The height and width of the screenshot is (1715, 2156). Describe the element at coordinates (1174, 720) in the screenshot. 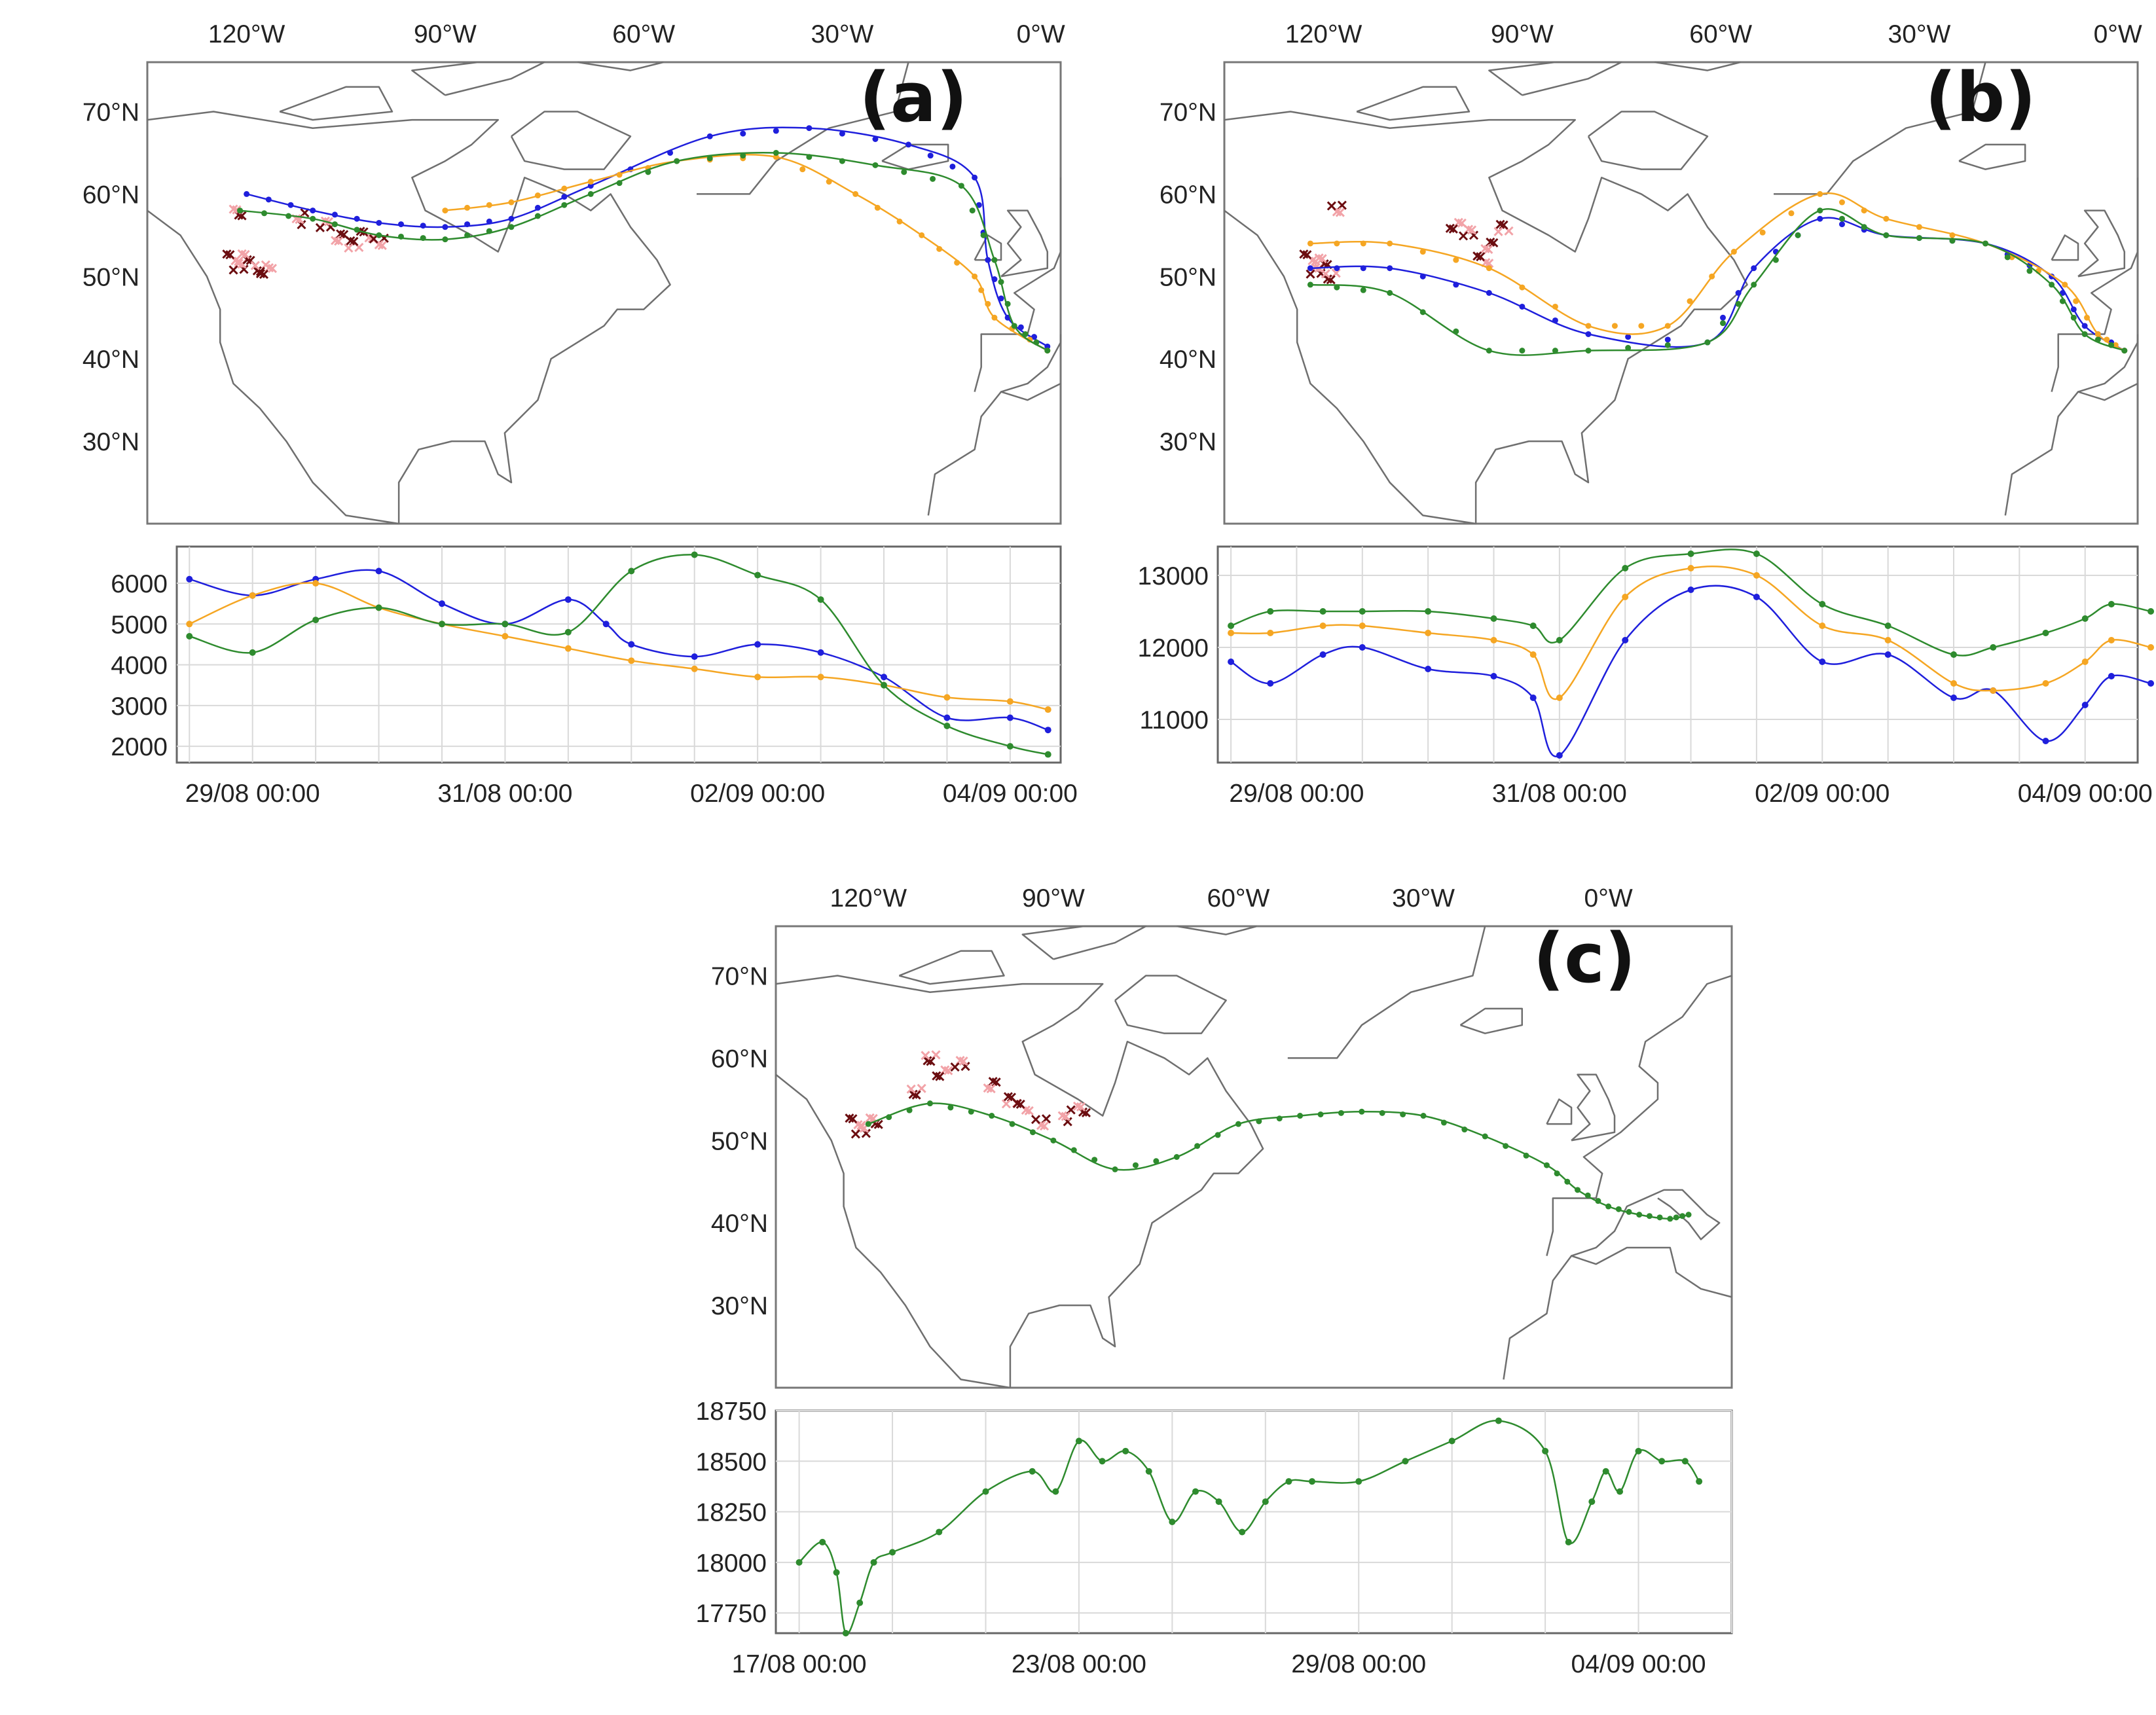

I see `y-tick-label: 11000` at that location.